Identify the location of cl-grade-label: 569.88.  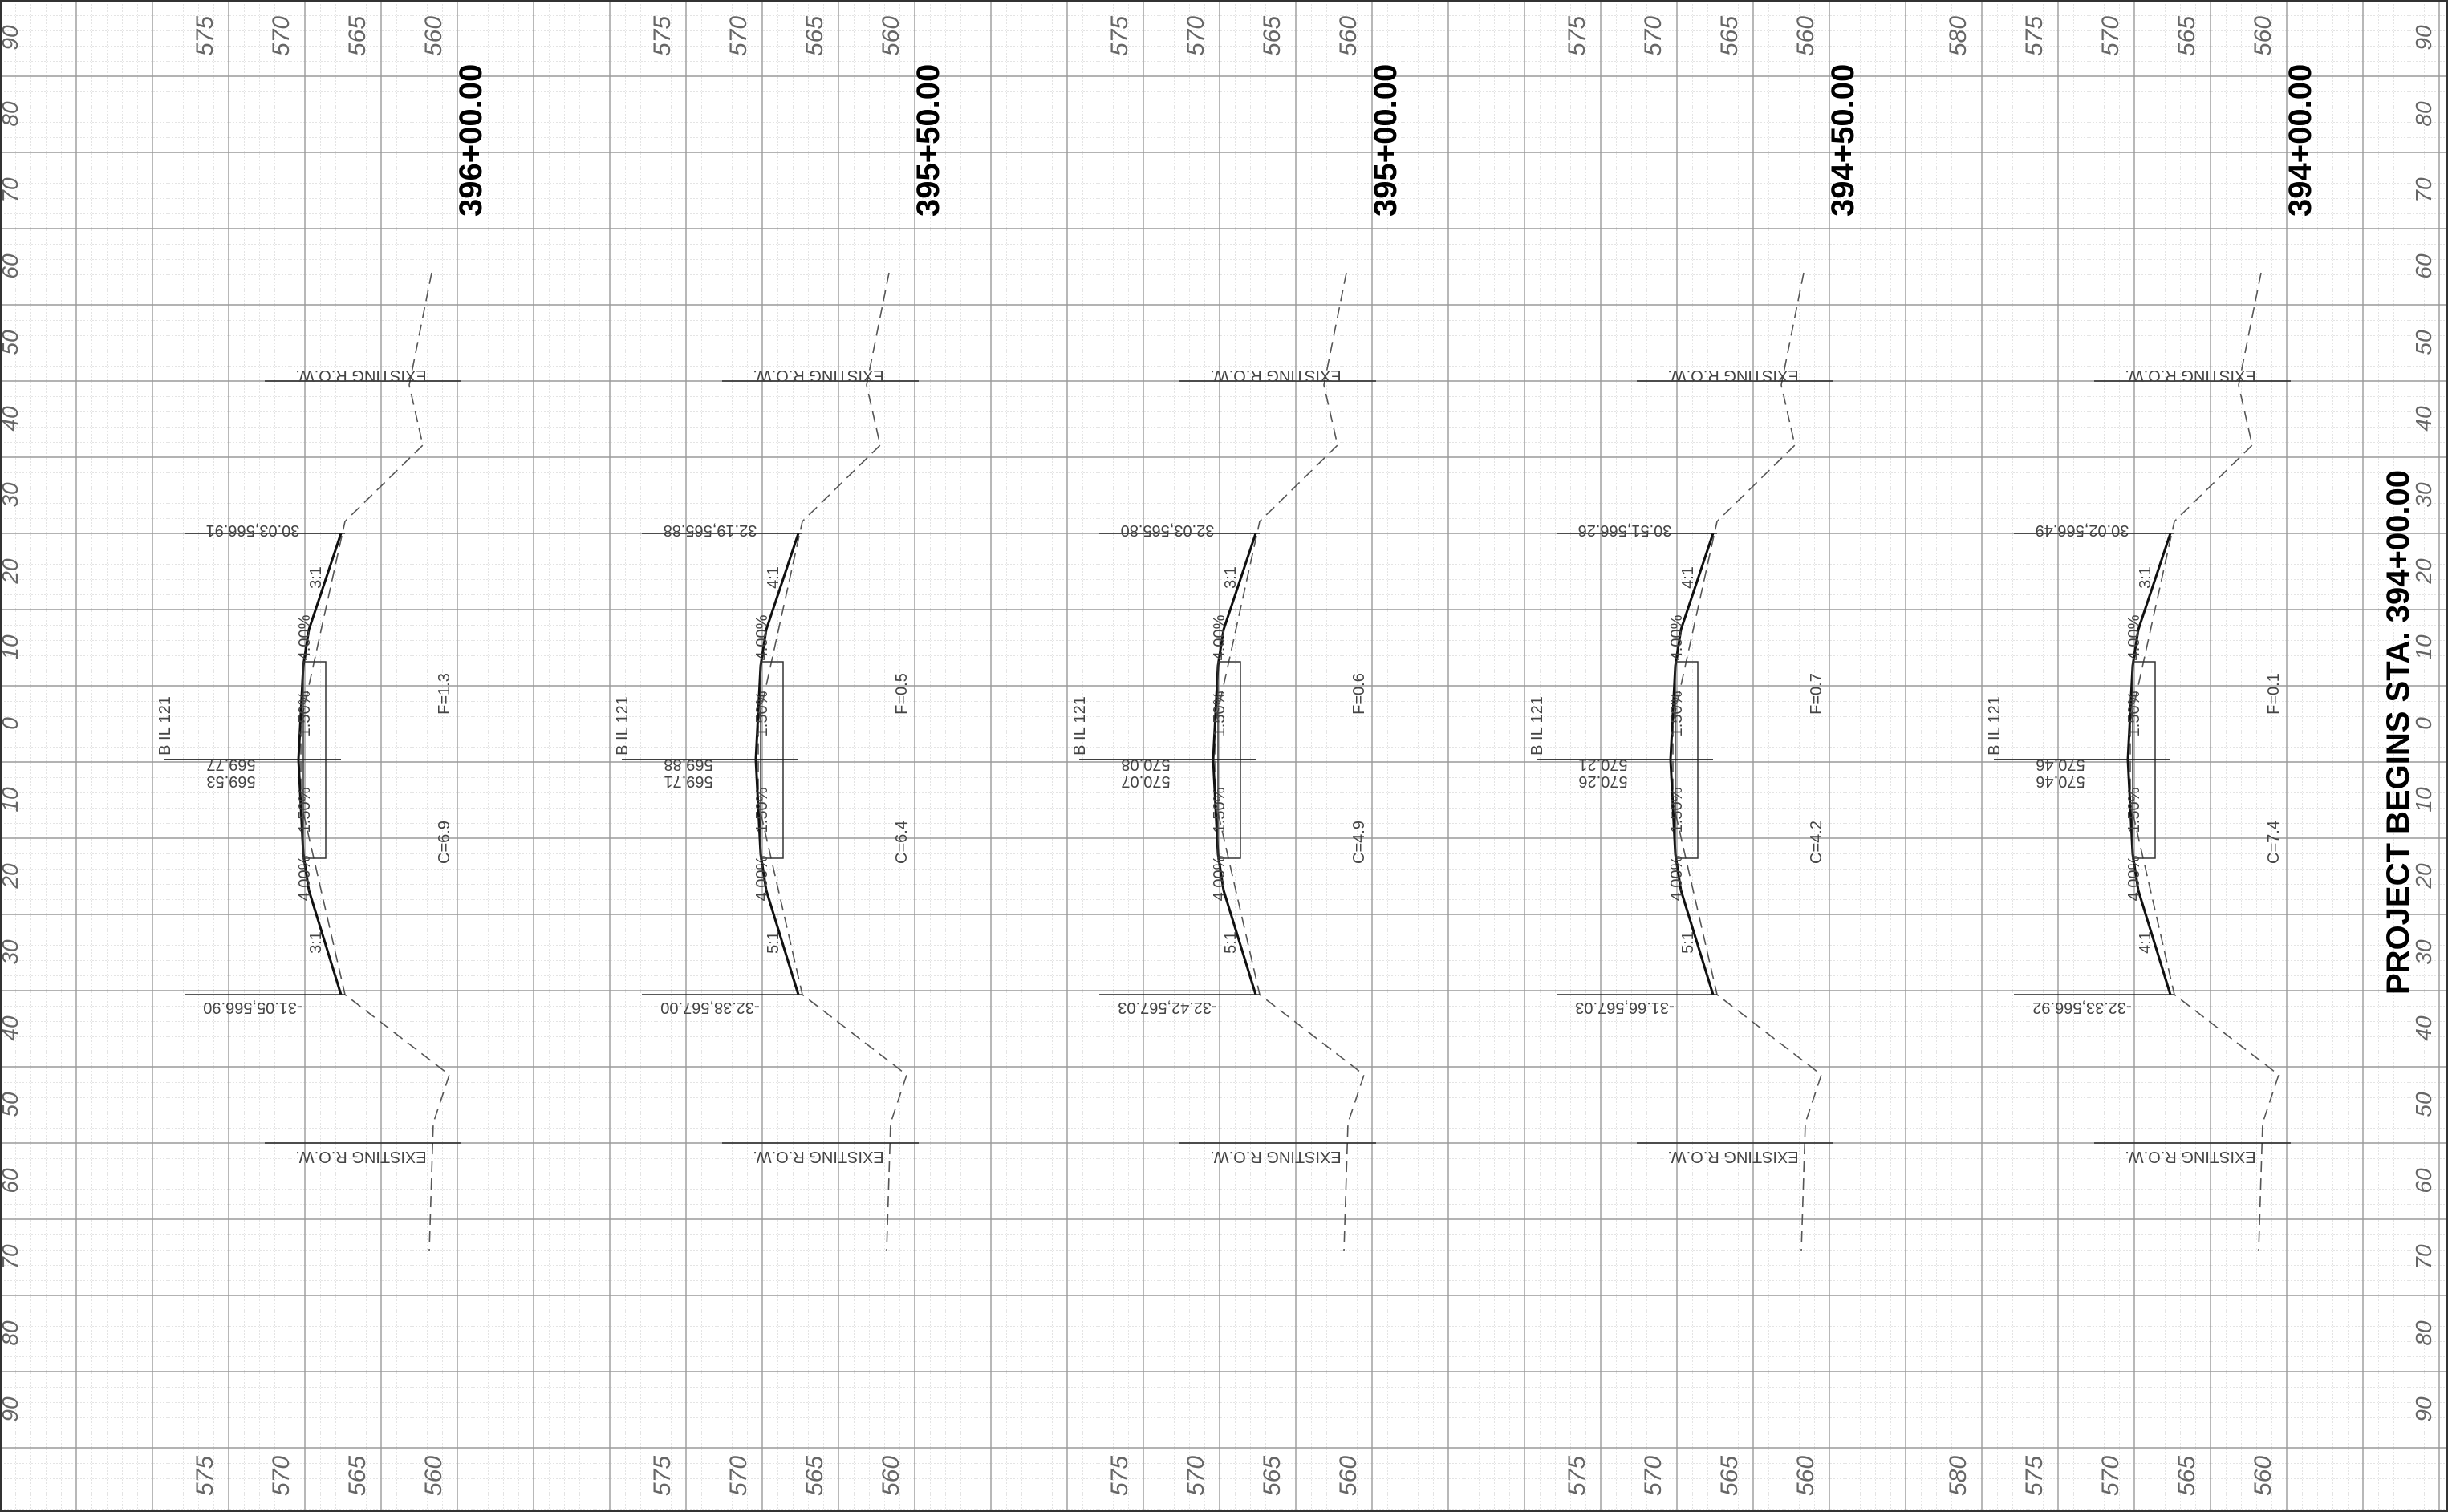
(688, 764).